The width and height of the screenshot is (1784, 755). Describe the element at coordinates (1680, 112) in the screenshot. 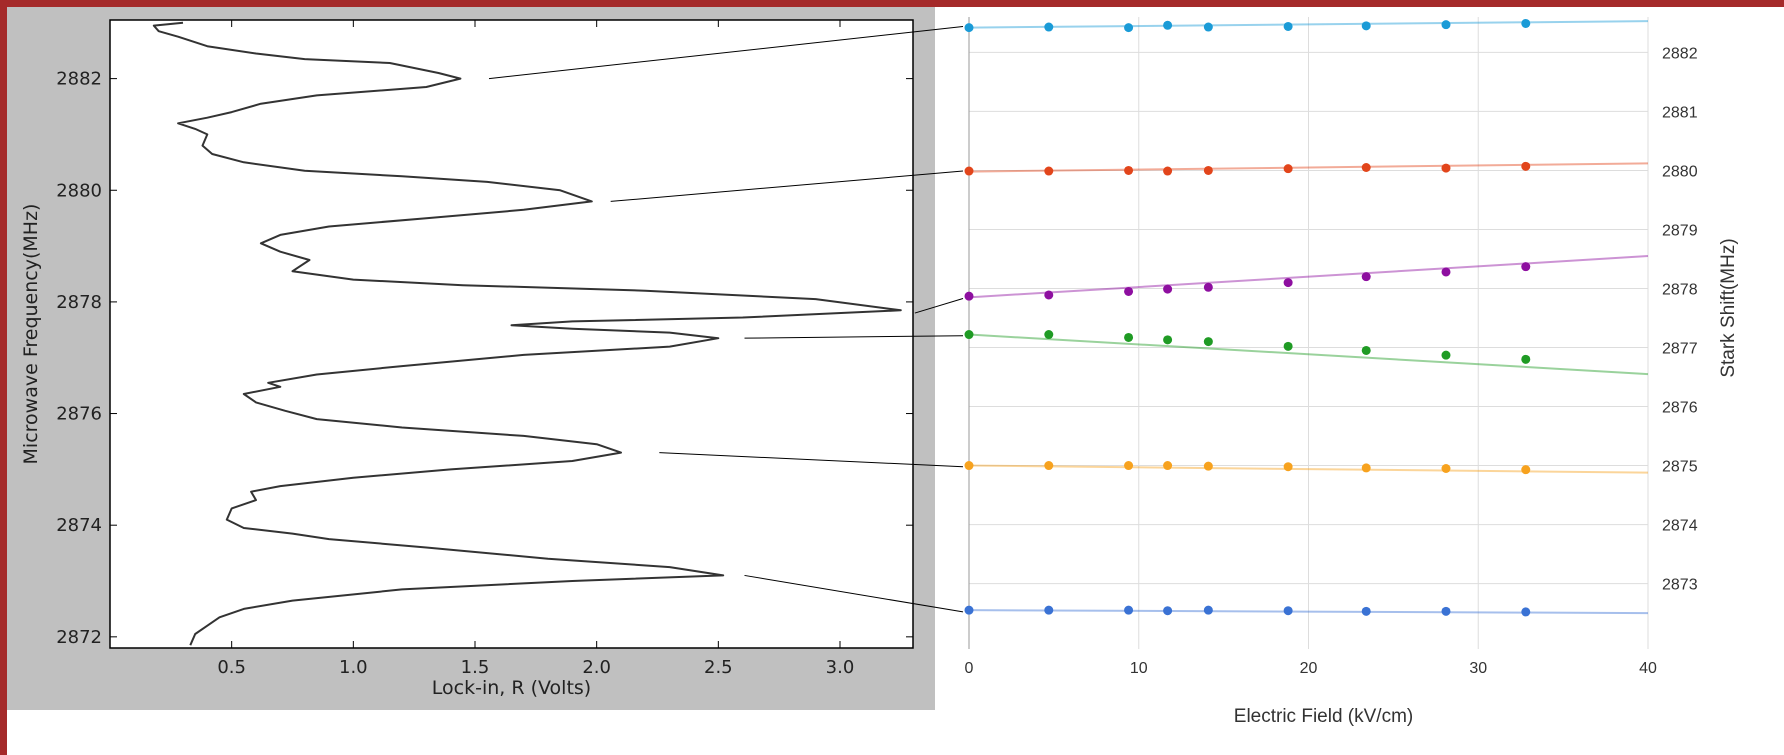

I see `right-y-tick-label: 2881` at that location.